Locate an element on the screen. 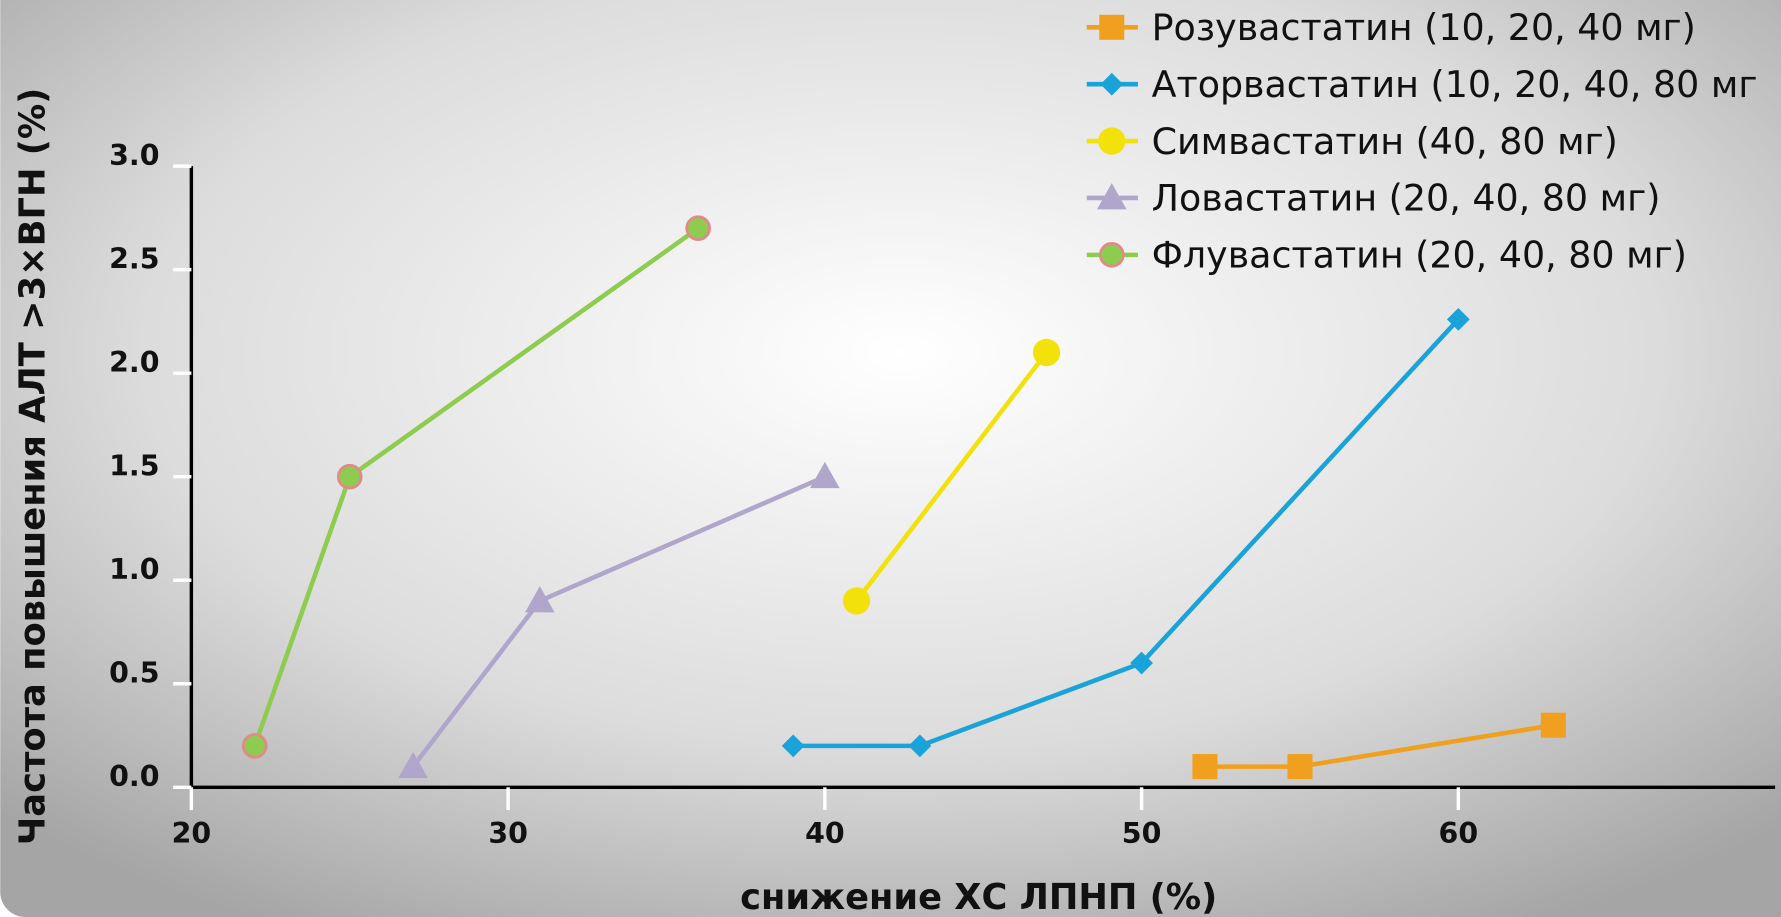 Image resolution: width=1781 pixels, height=917 pixels. y-tick-label: 2.5 is located at coordinates (134, 259).